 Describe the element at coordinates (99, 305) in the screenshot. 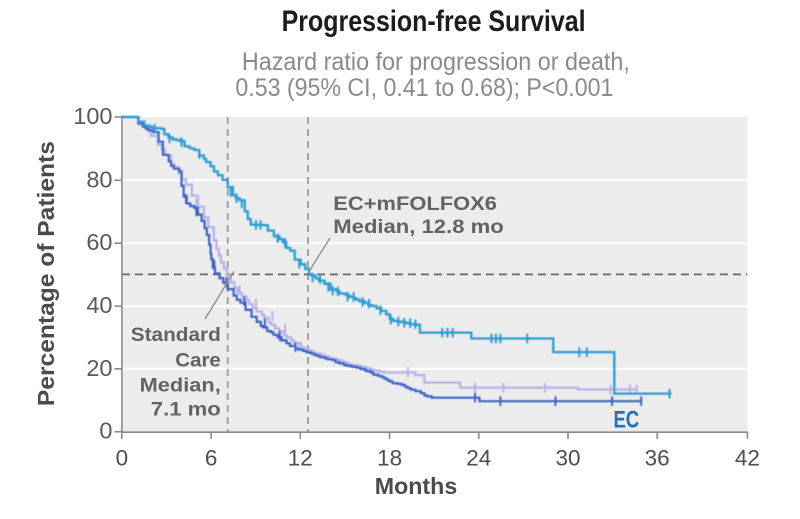

I see `svg-text: 40` at that location.